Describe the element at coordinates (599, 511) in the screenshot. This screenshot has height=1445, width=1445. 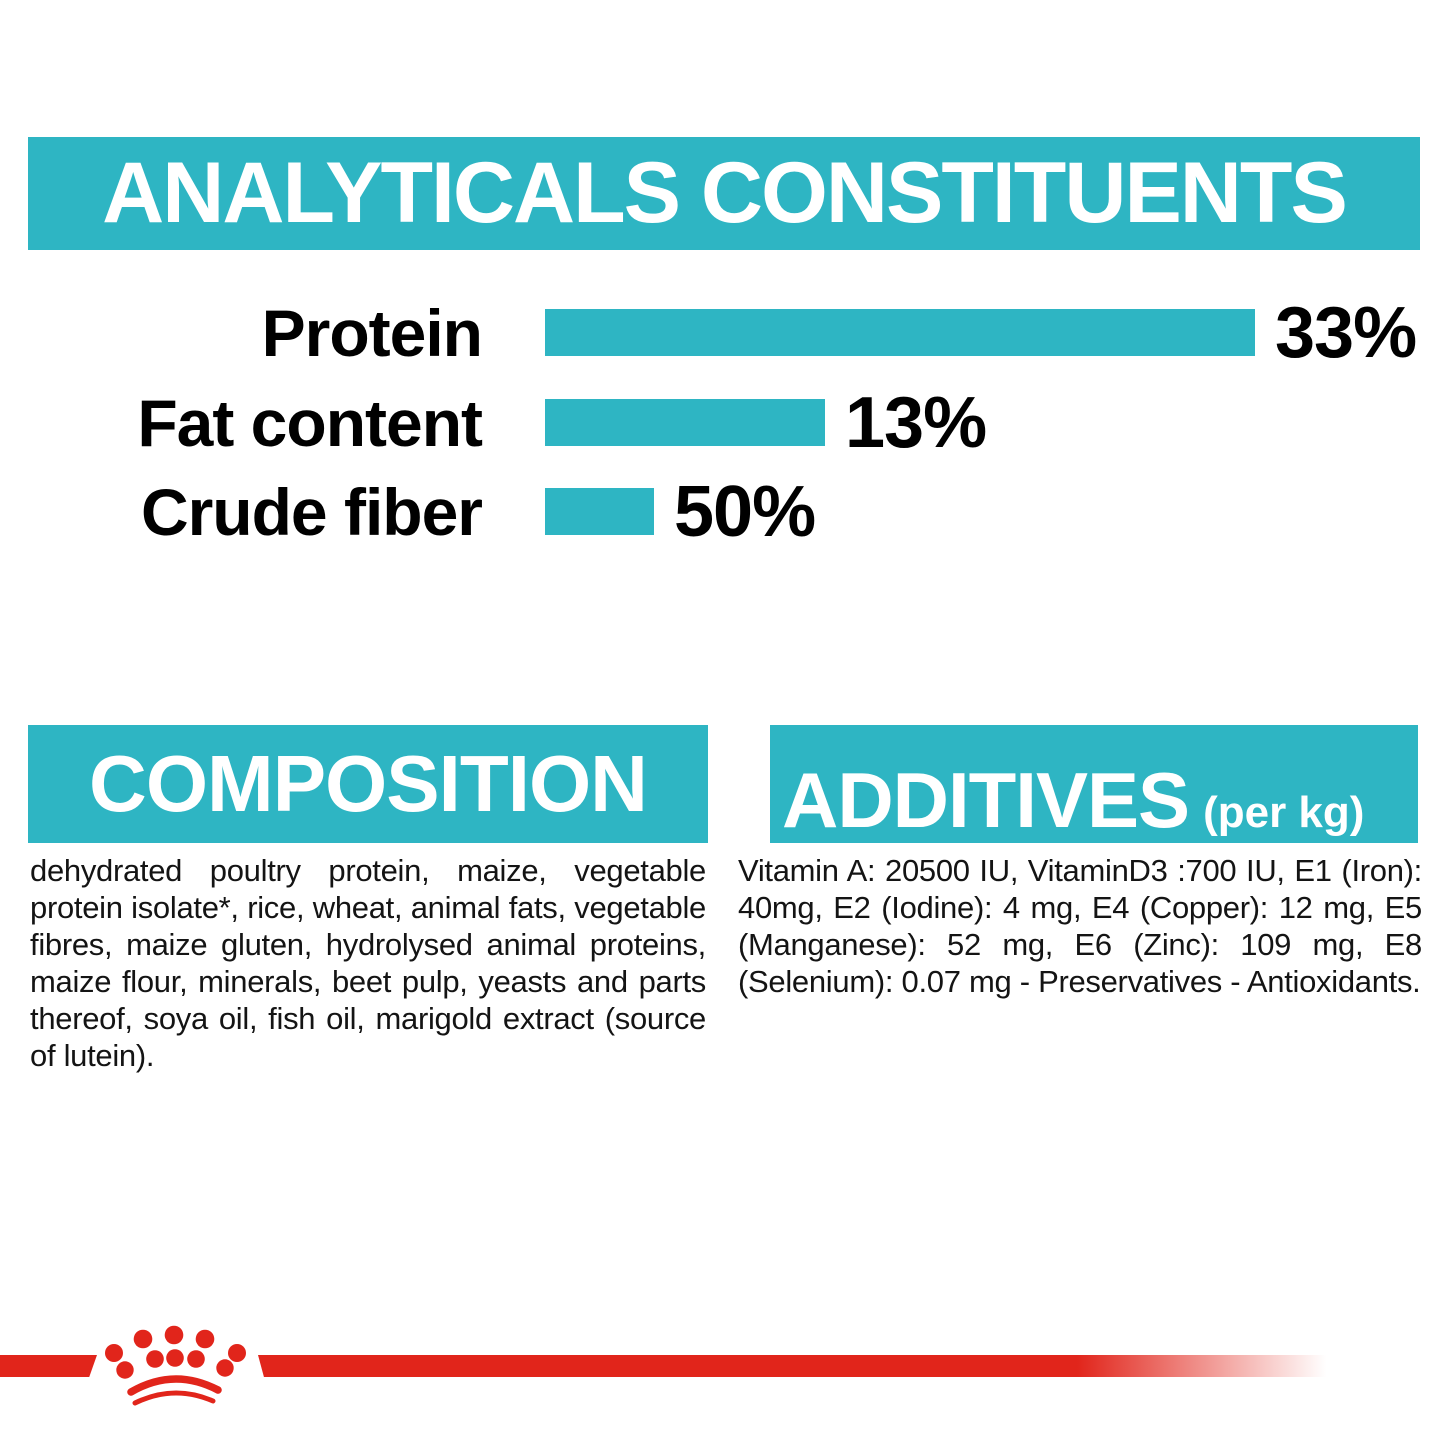
I see `crude-fiber-bar` at that location.